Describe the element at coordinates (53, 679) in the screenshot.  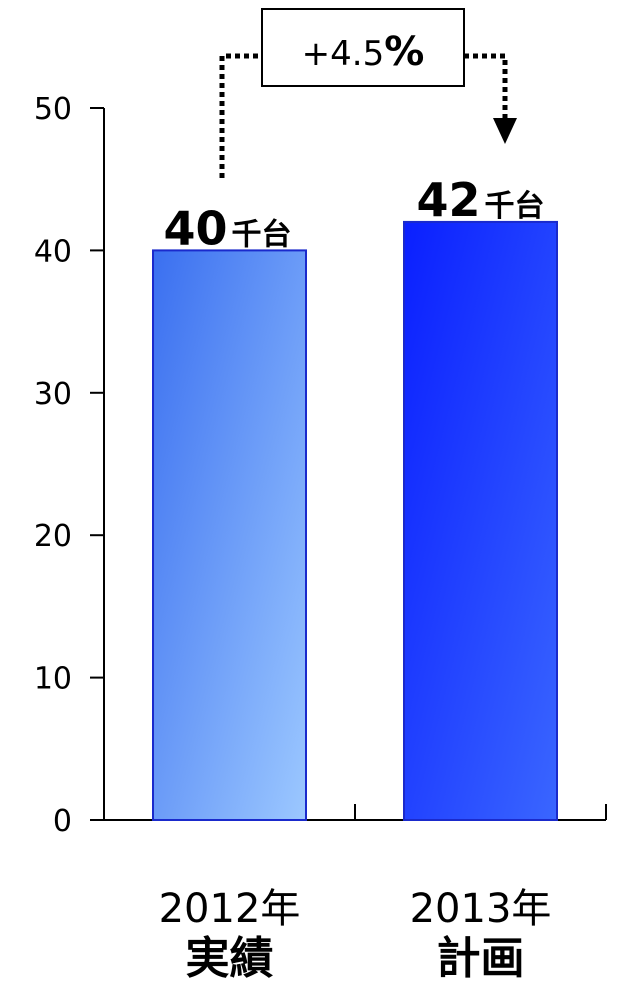
I see `y-tick-label: 10` at that location.